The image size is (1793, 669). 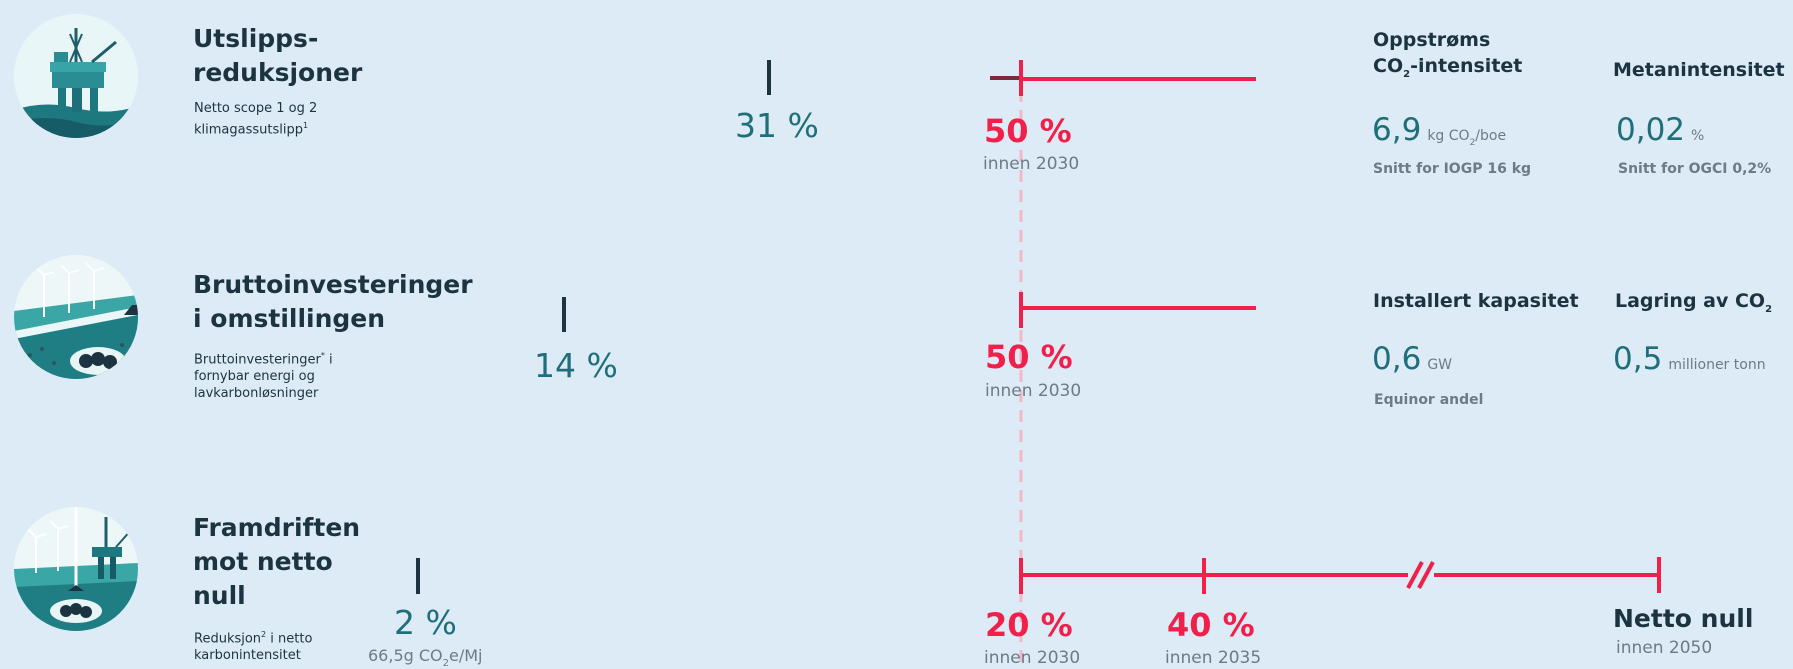 What do you see at coordinates (257, 360) in the screenshot?
I see `row2-desc-line1-text: Bruttoinvesteringer` at bounding box center [257, 360].